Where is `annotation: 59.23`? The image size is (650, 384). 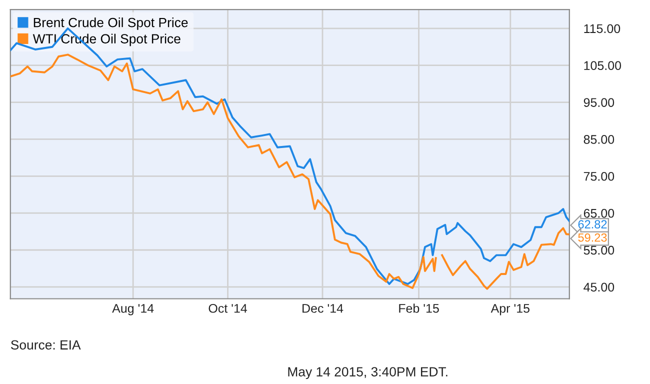 annotation: 59.23 is located at coordinates (592, 237).